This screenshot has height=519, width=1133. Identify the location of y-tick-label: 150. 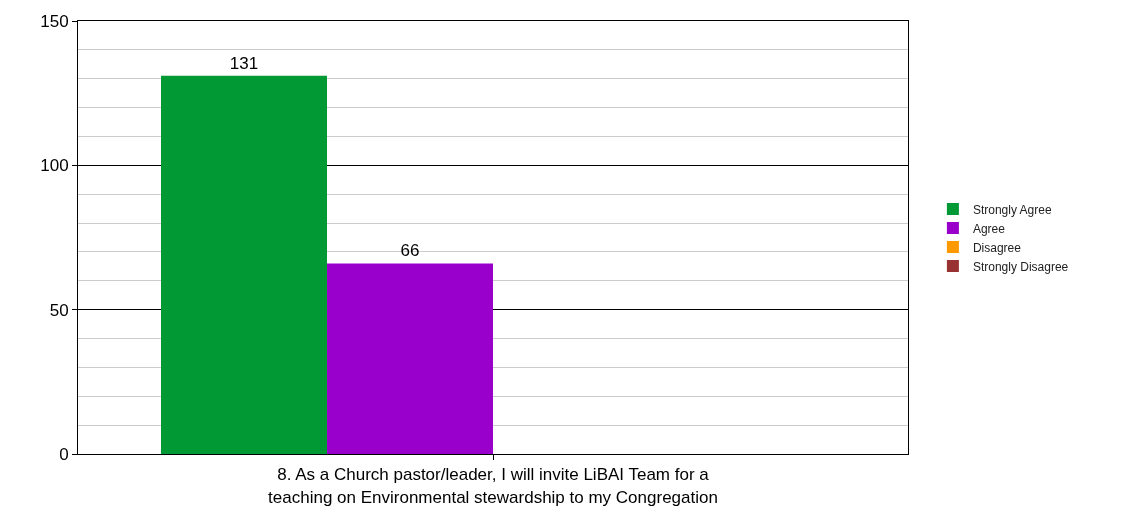
(54, 21).